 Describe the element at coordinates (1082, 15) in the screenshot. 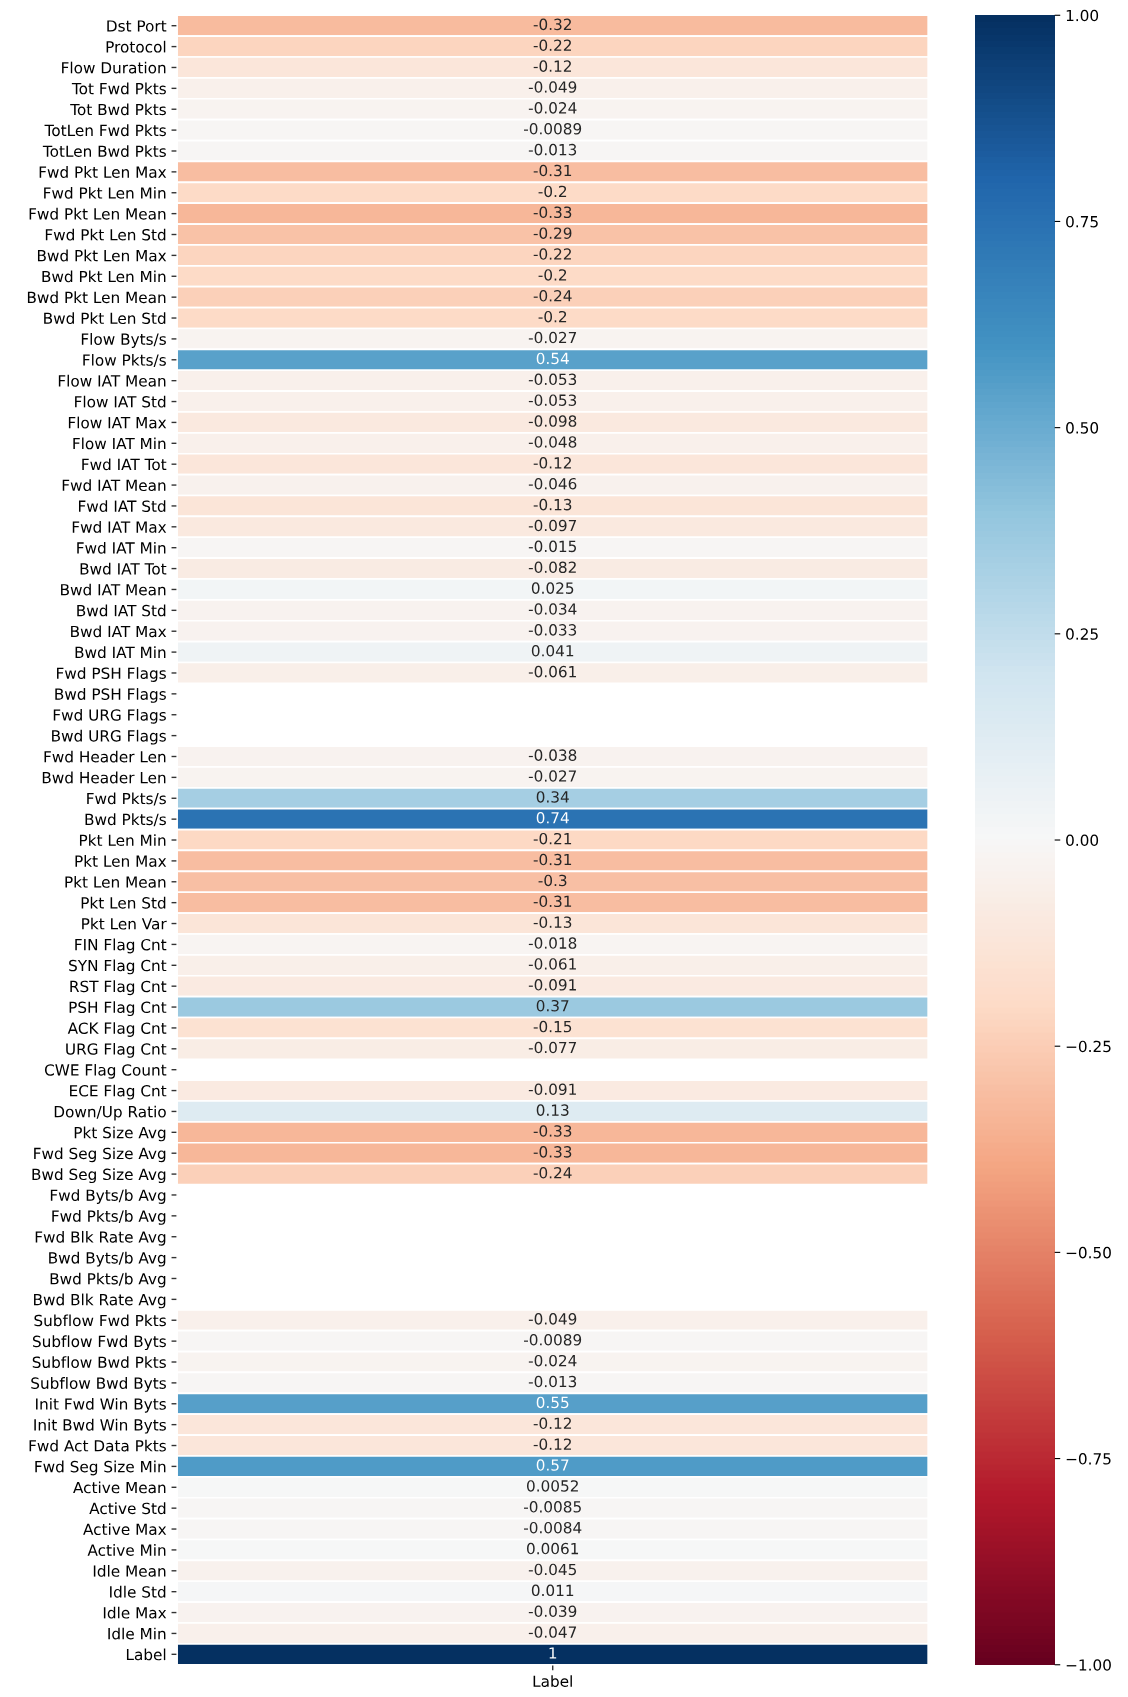

I see `color-bar-label: 1.00` at that location.